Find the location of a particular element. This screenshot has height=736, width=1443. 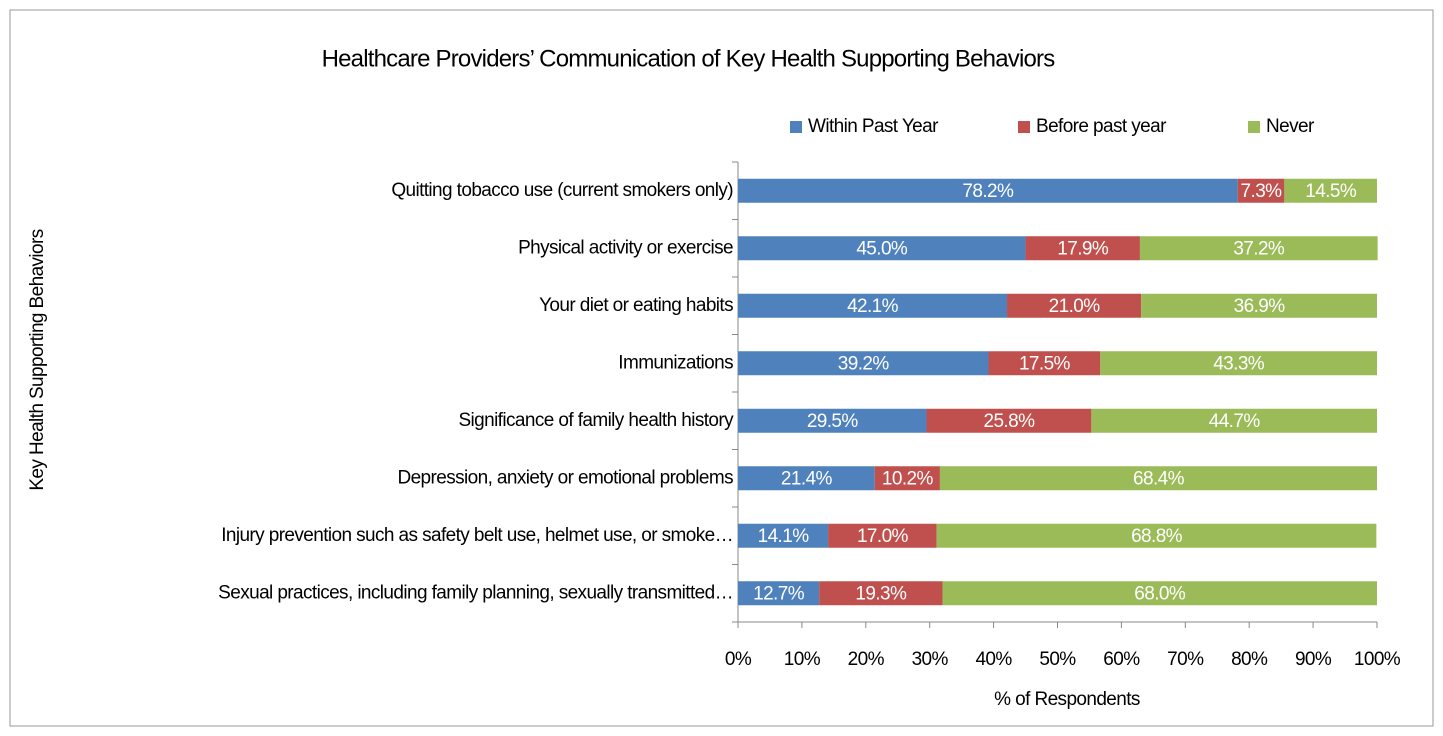

x-tick-label: 80% is located at coordinates (1249, 659).